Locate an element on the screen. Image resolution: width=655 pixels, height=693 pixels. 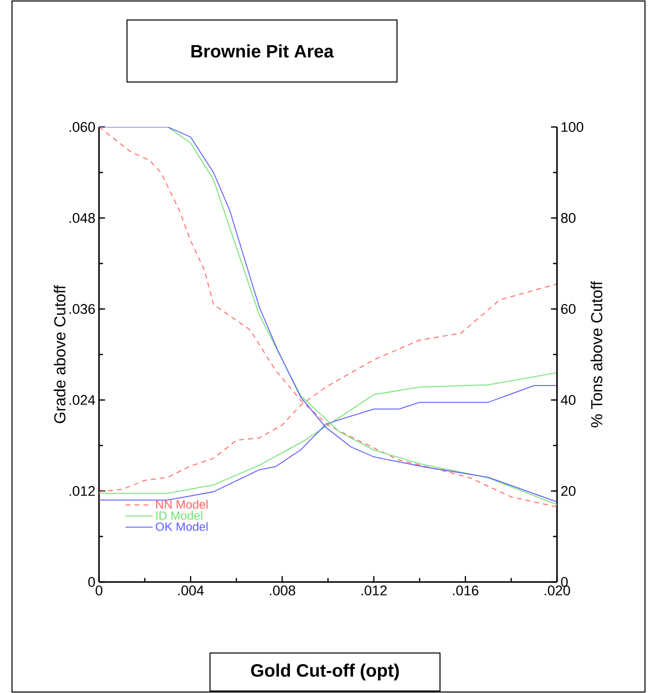
legend-label: ID Model is located at coordinates (179, 515).